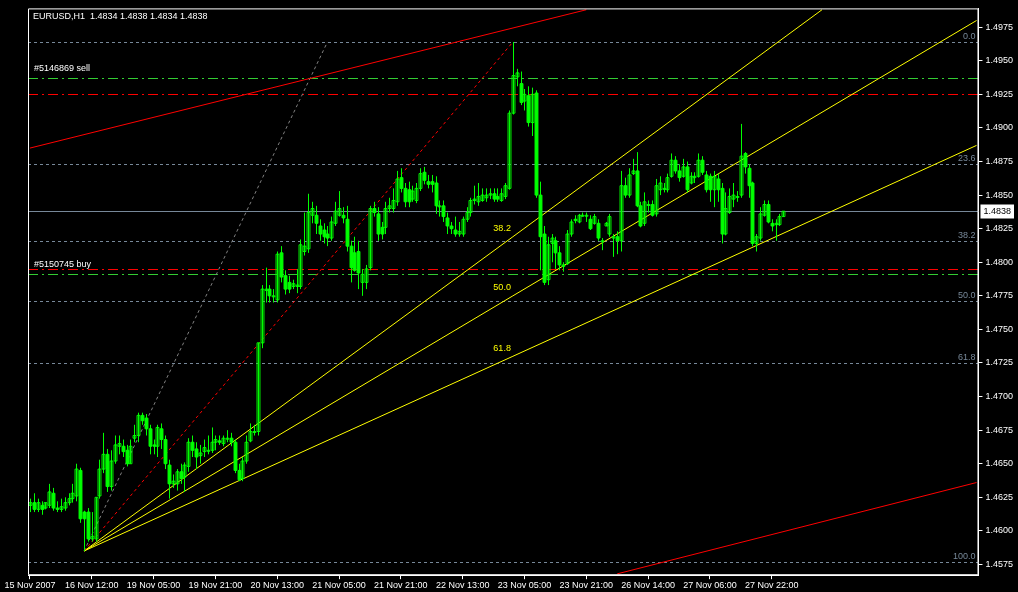 The height and width of the screenshot is (592, 1018). Describe the element at coordinates (964, 555) in the screenshot. I see `annotation: 100.0` at that location.